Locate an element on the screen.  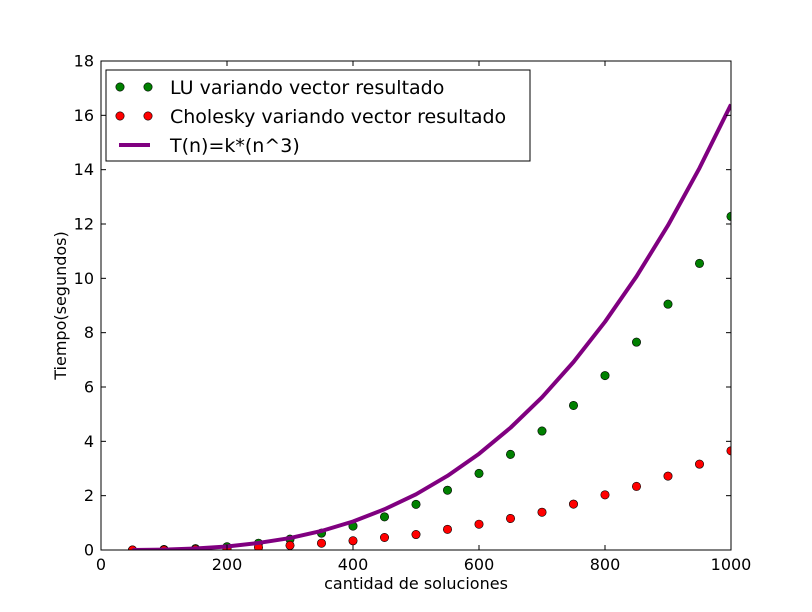
legend-box is located at coordinates (318, 115).